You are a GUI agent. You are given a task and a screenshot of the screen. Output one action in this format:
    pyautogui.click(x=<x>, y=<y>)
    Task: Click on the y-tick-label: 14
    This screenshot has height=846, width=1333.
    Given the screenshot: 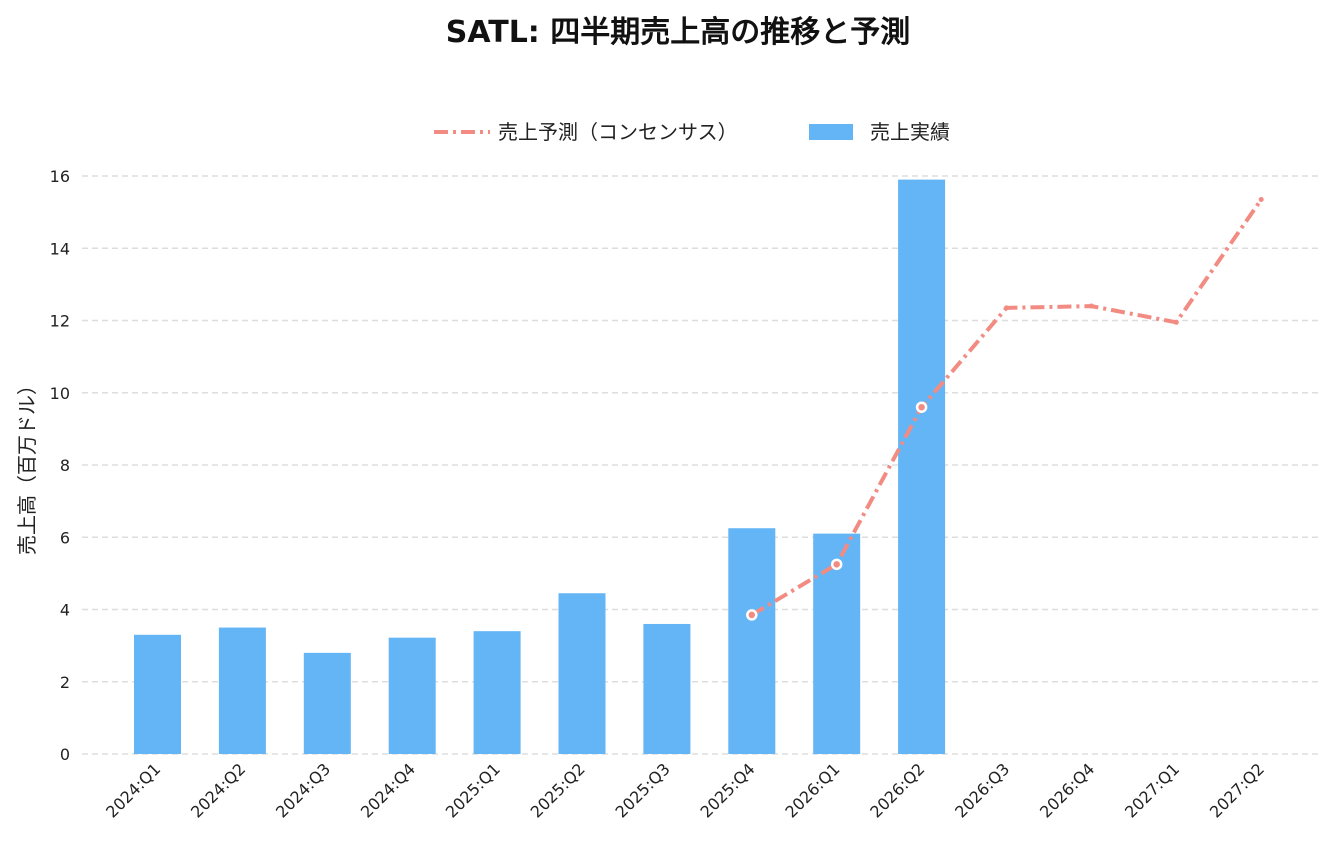 What is the action you would take?
    pyautogui.click(x=60, y=248)
    